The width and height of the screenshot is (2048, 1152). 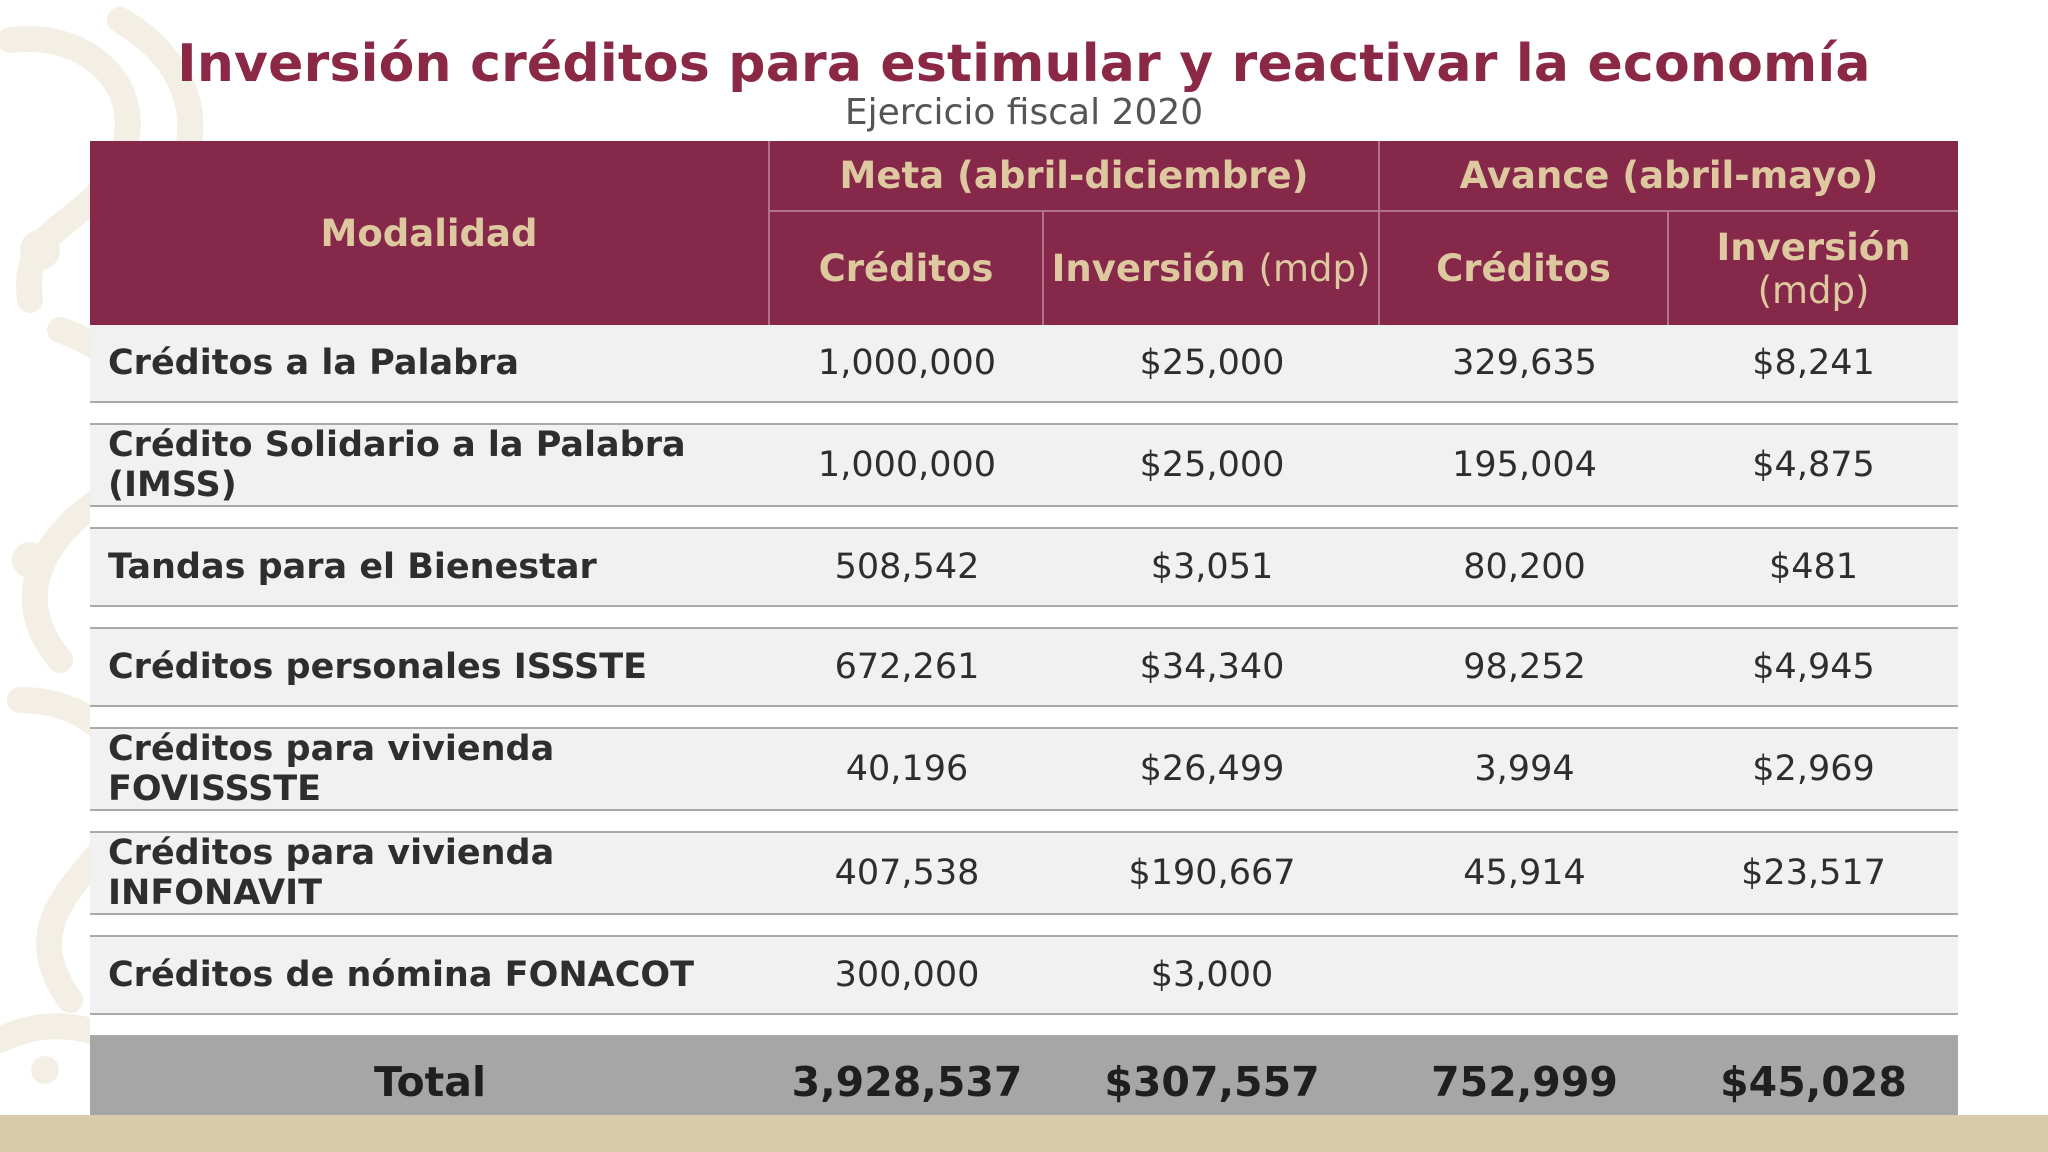 I want to click on header-meta-creditos: Créditos, so click(x=907, y=268).